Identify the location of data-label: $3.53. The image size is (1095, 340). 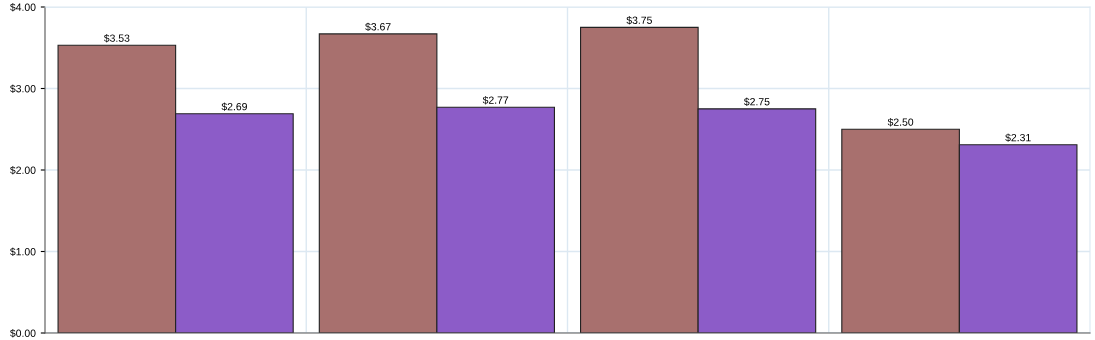
(116, 38).